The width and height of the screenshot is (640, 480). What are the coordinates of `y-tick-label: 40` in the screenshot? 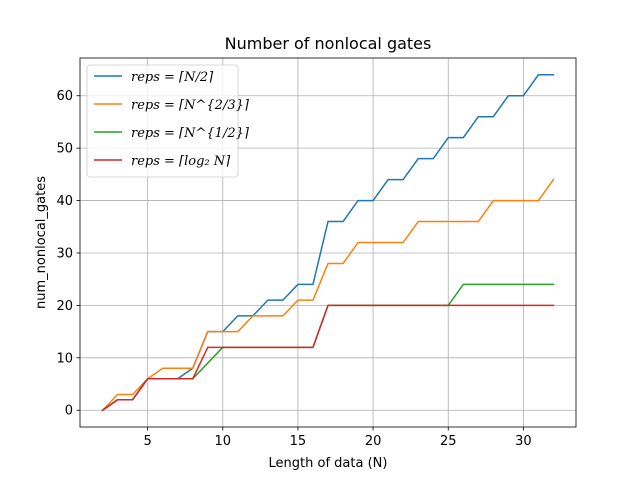 It's located at (64, 201).